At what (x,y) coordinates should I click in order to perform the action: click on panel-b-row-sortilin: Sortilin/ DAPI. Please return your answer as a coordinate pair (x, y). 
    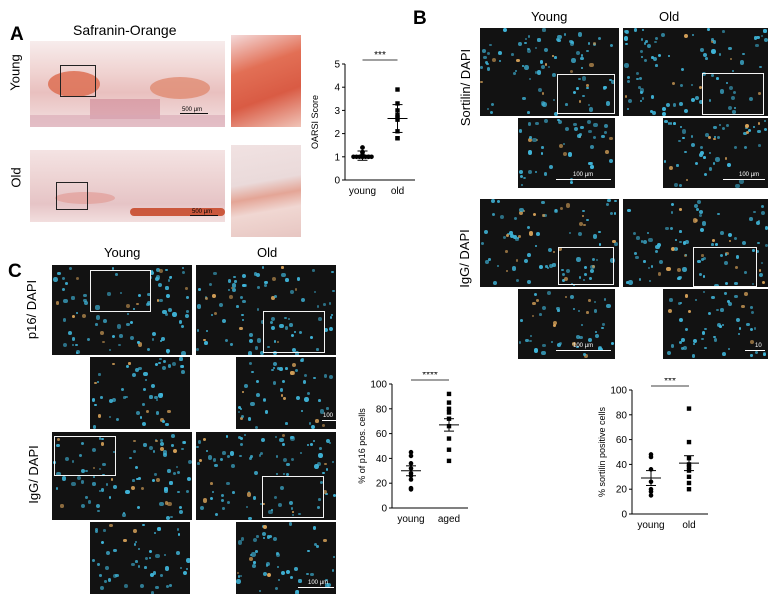
    Looking at the image, I should click on (466, 87).